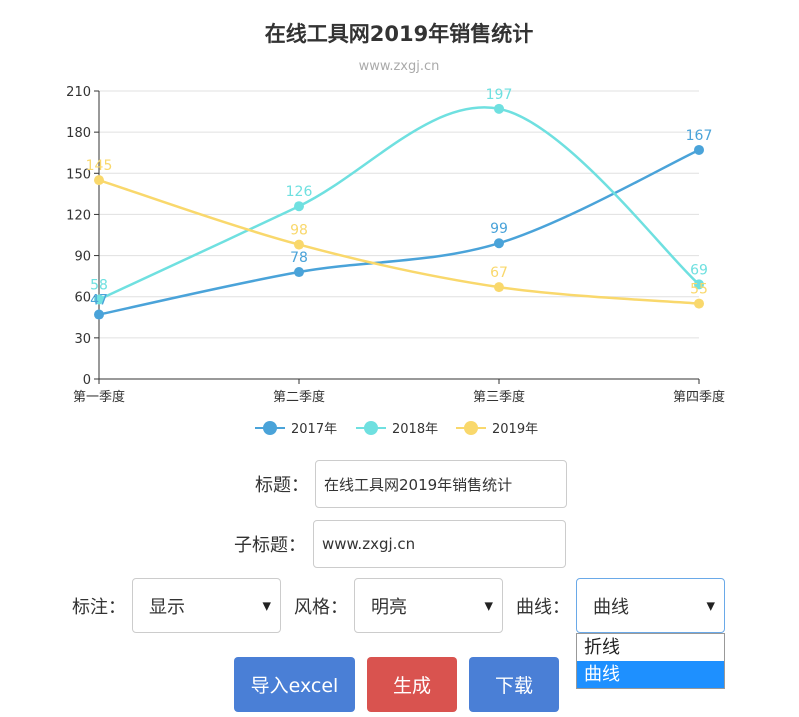 The image size is (799, 717). I want to click on data-label: 197, so click(499, 95).